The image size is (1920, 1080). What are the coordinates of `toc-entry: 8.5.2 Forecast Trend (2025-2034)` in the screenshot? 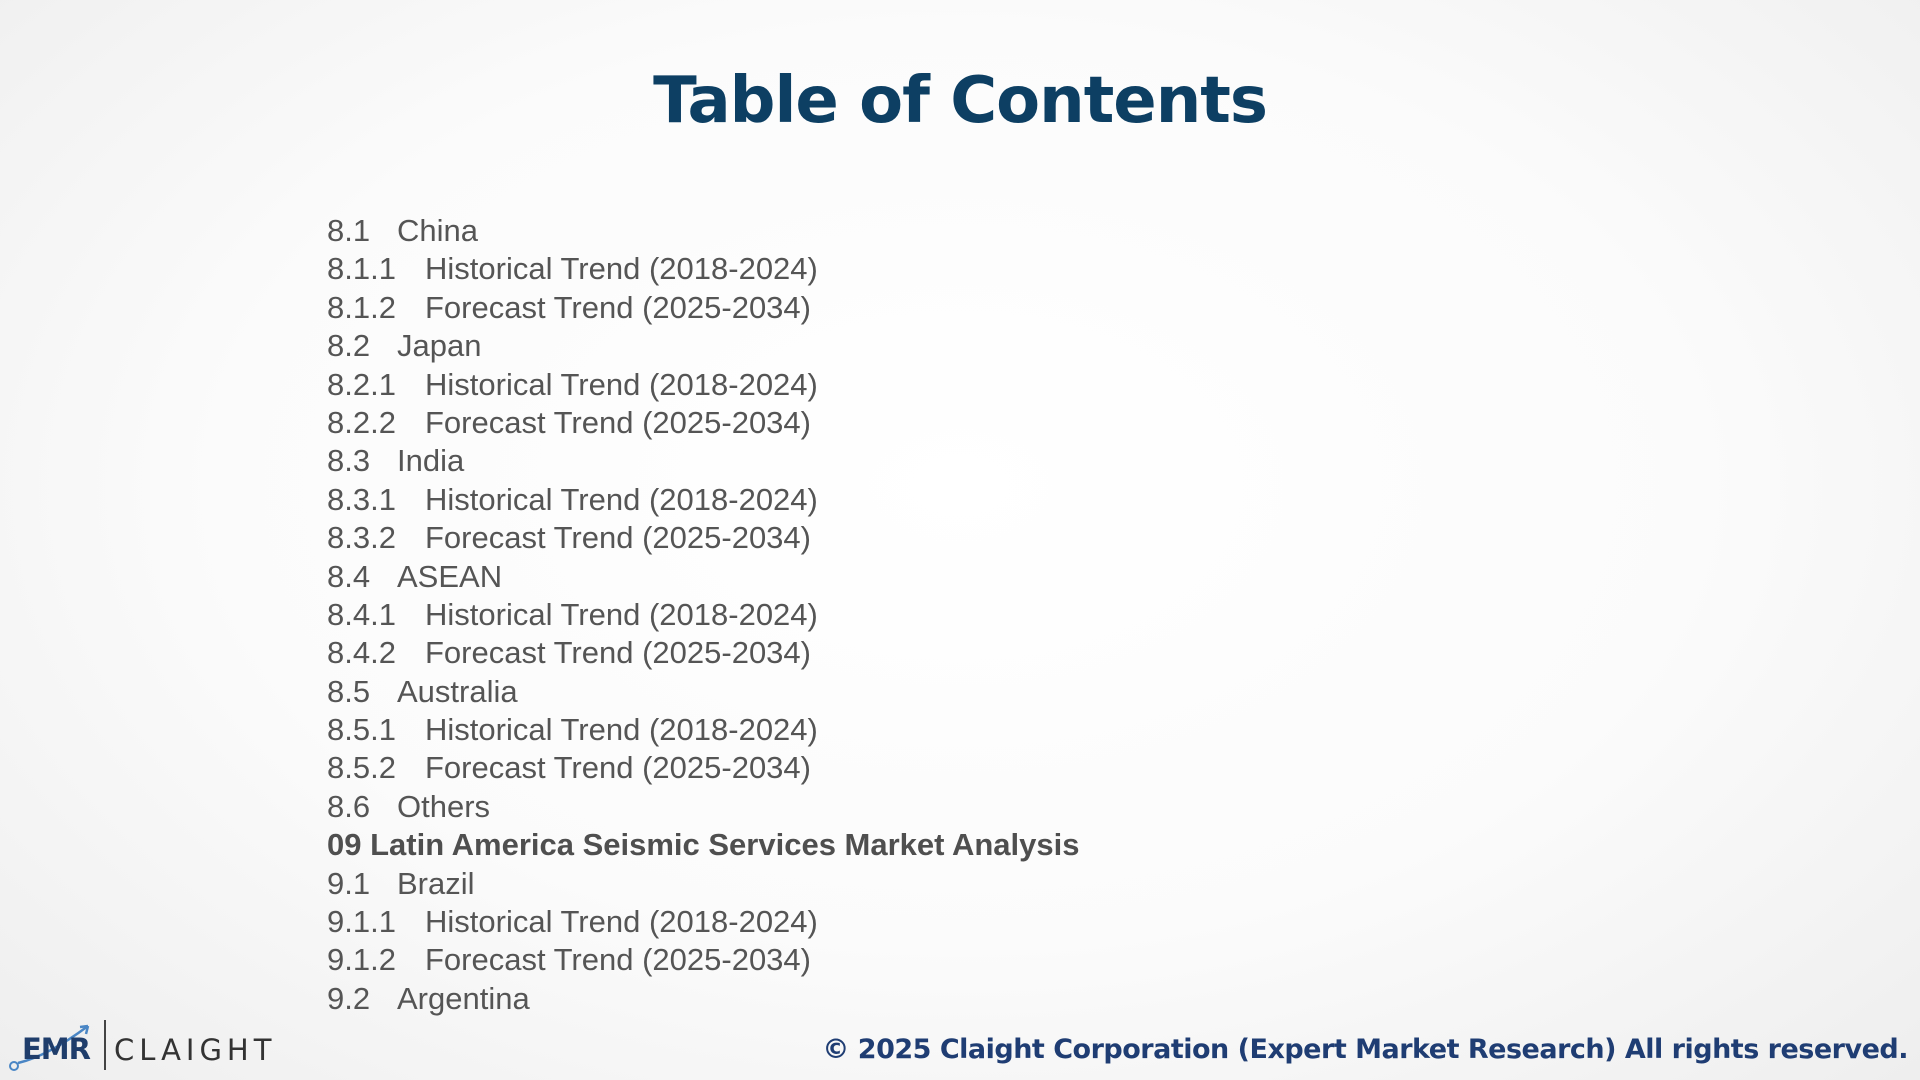 It's located at (703, 768).